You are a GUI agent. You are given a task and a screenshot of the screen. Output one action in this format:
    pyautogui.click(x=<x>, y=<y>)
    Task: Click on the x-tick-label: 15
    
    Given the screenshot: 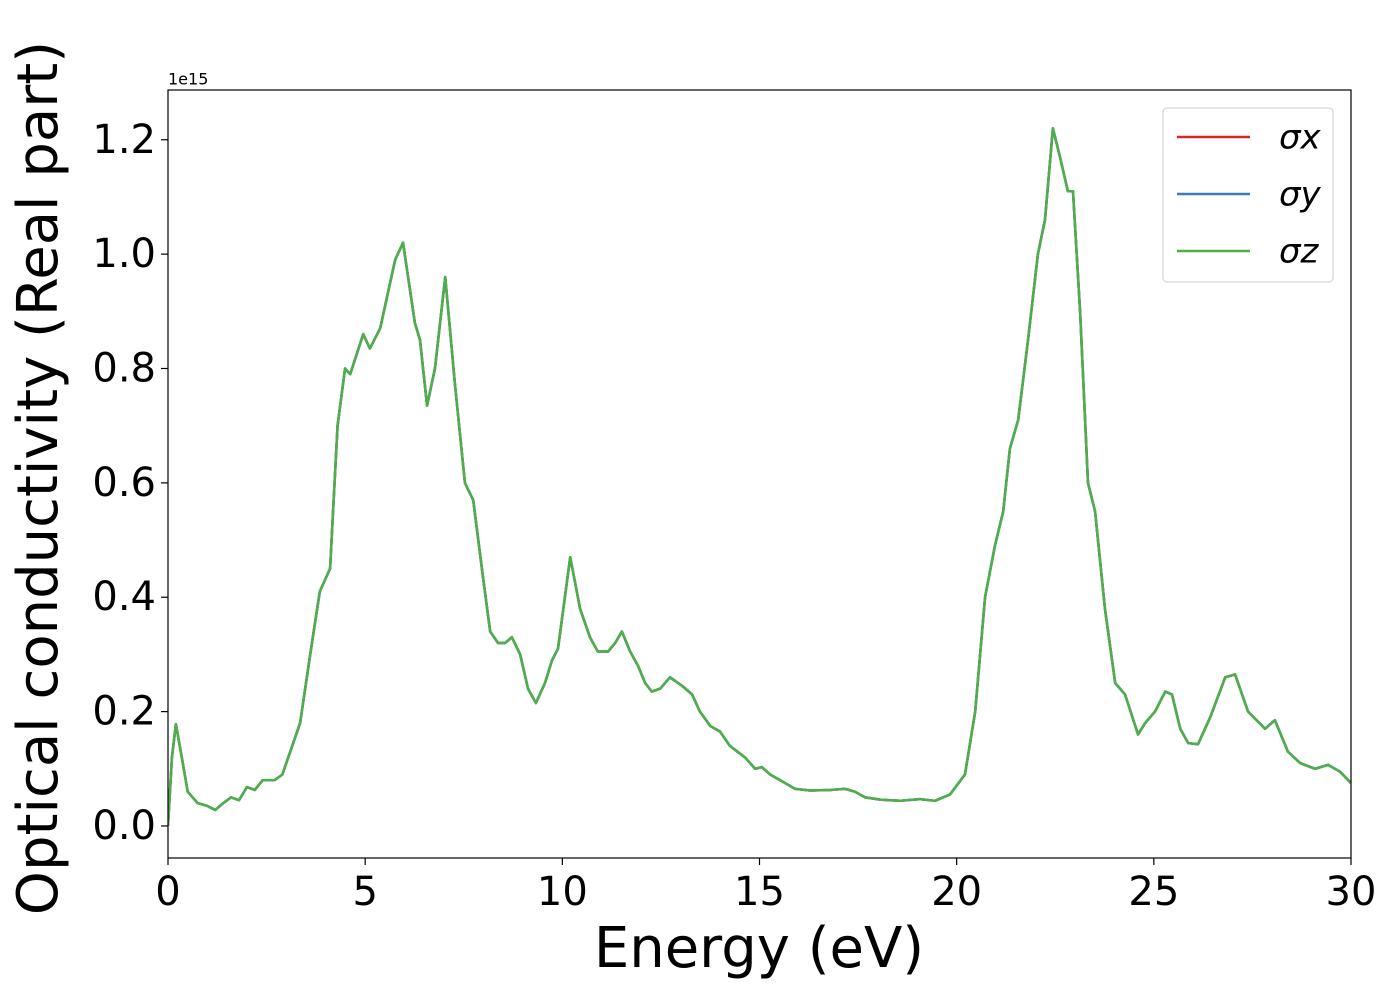 What is the action you would take?
    pyautogui.click(x=759, y=892)
    